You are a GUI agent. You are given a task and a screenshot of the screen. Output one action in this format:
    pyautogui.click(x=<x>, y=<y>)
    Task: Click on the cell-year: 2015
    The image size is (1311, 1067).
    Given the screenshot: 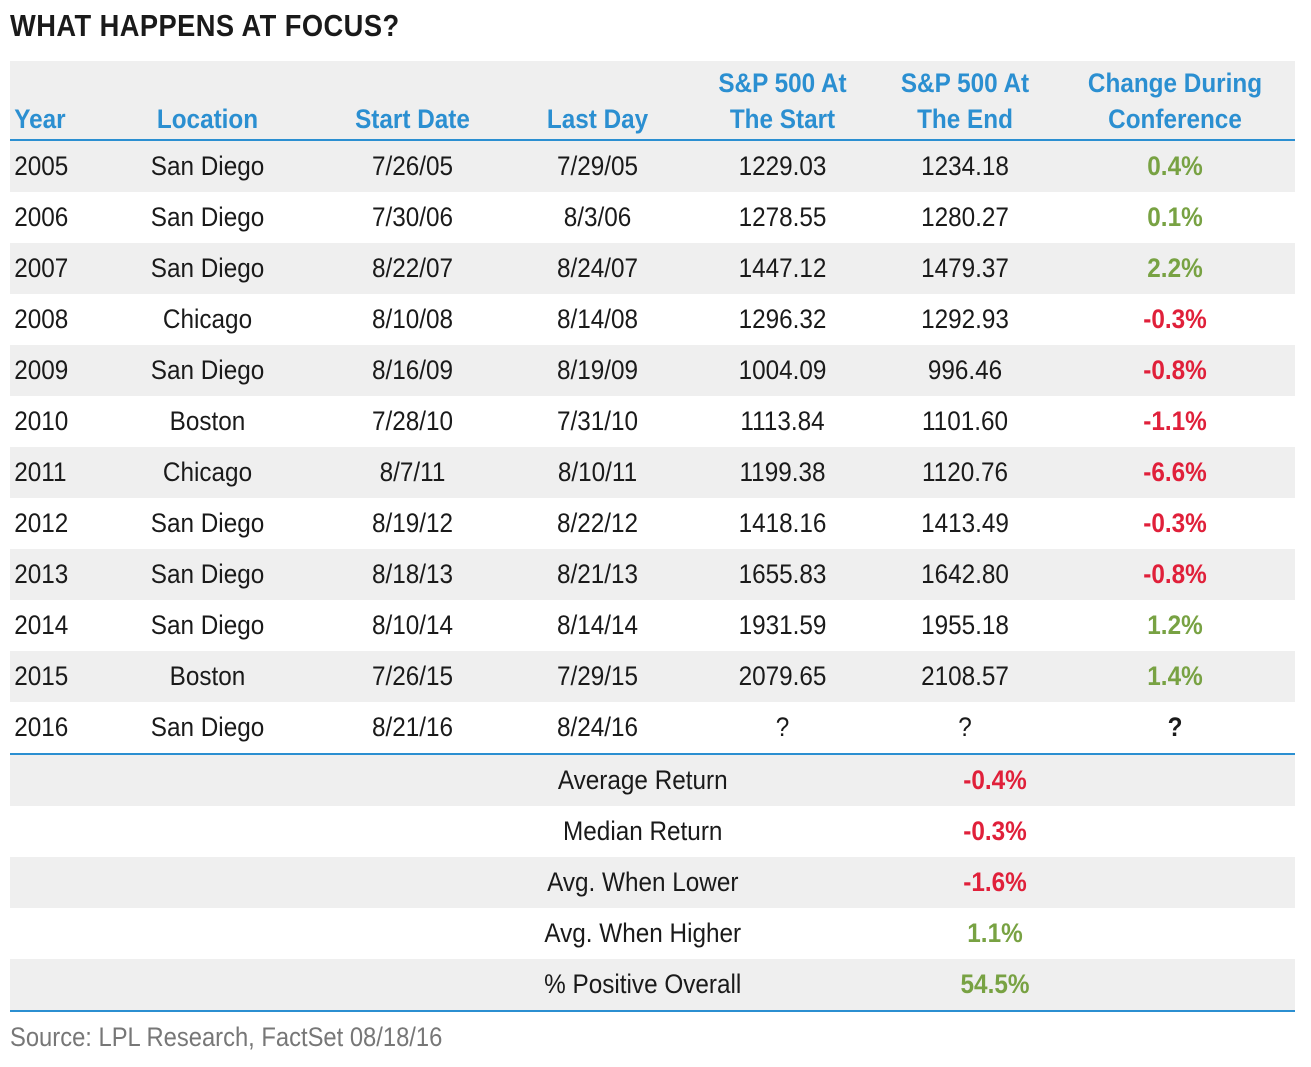 What is the action you would take?
    pyautogui.click(x=41, y=676)
    